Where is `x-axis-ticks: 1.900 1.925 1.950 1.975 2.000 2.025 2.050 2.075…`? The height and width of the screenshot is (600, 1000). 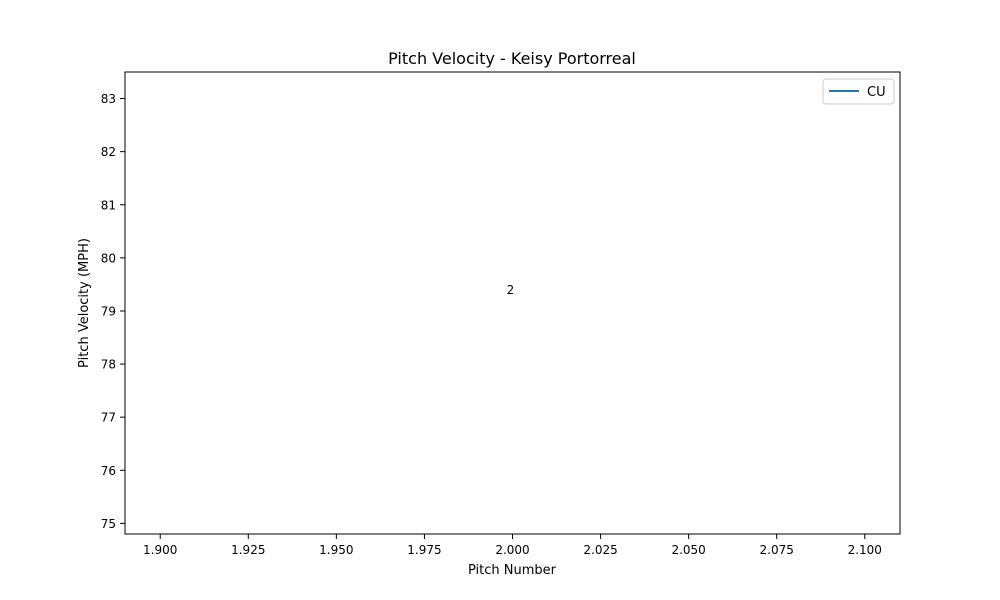 x-axis-ticks: 1.900 1.925 1.950 1.975 2.000 2.025 2.050 2.075… is located at coordinates (512, 545).